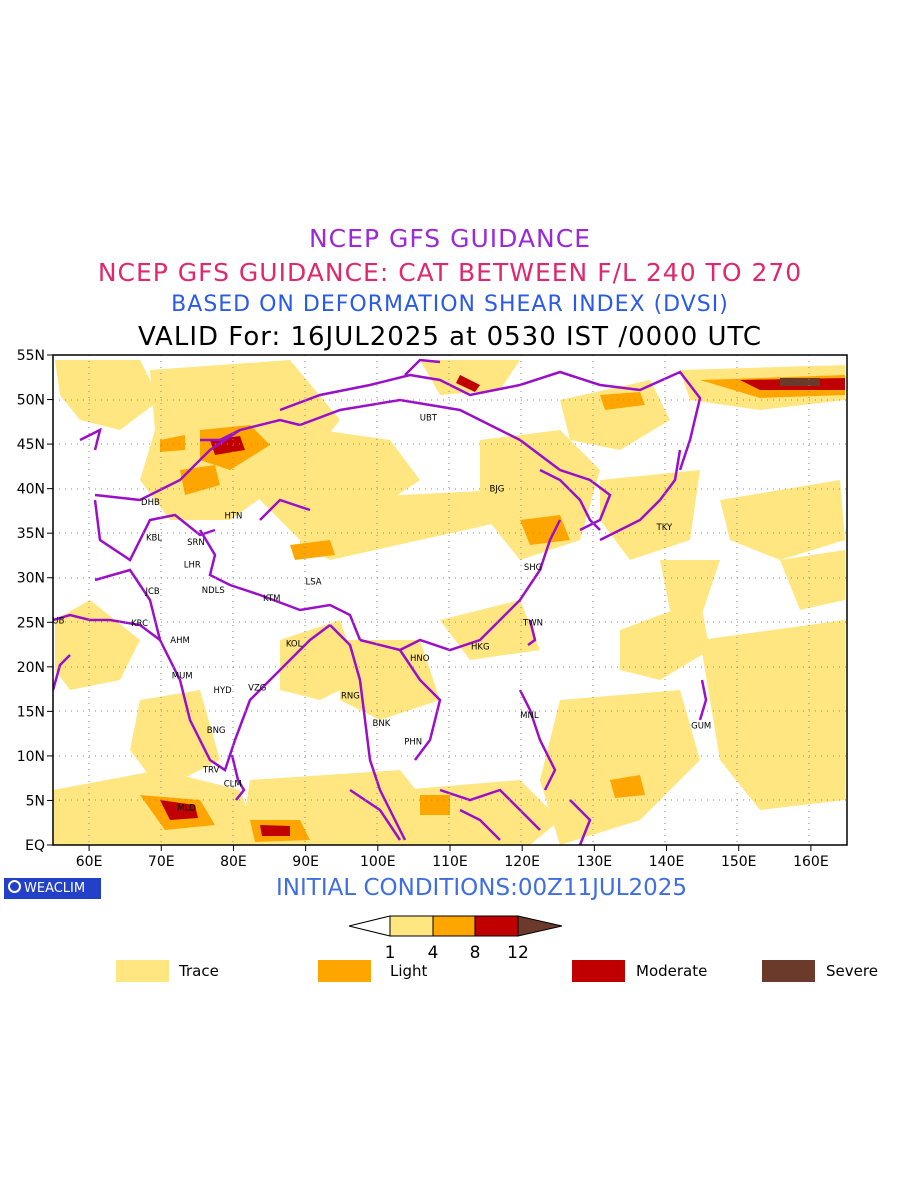 This screenshot has width=900, height=1200. What do you see at coordinates (496, 926) in the screenshot?
I see `colorbar-moderate` at bounding box center [496, 926].